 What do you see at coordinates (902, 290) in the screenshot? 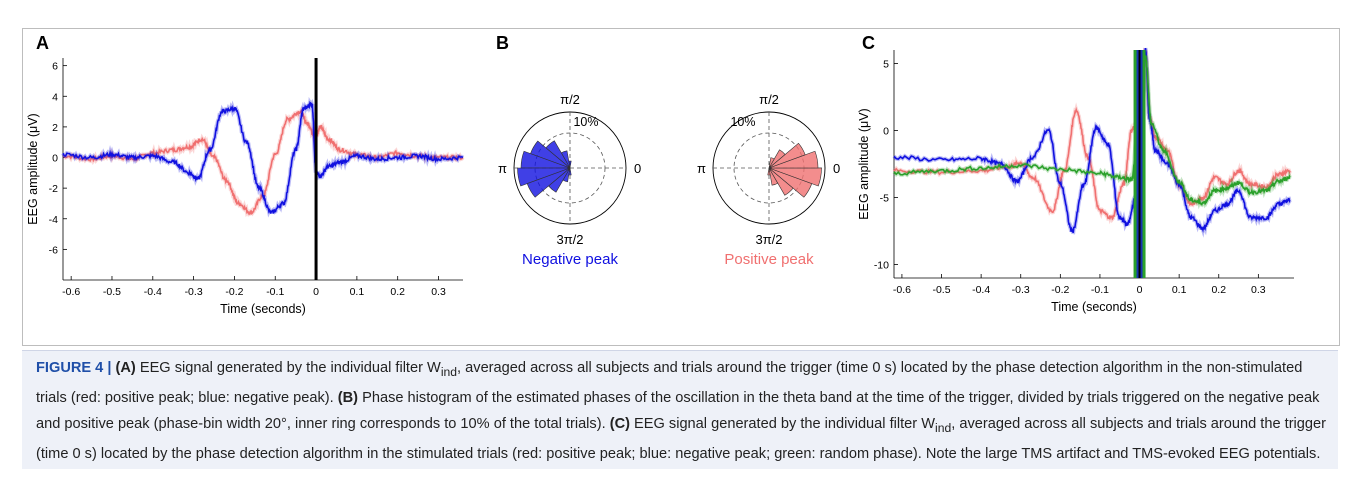
I see `panel-c-xtick-label: -0.6` at bounding box center [902, 290].